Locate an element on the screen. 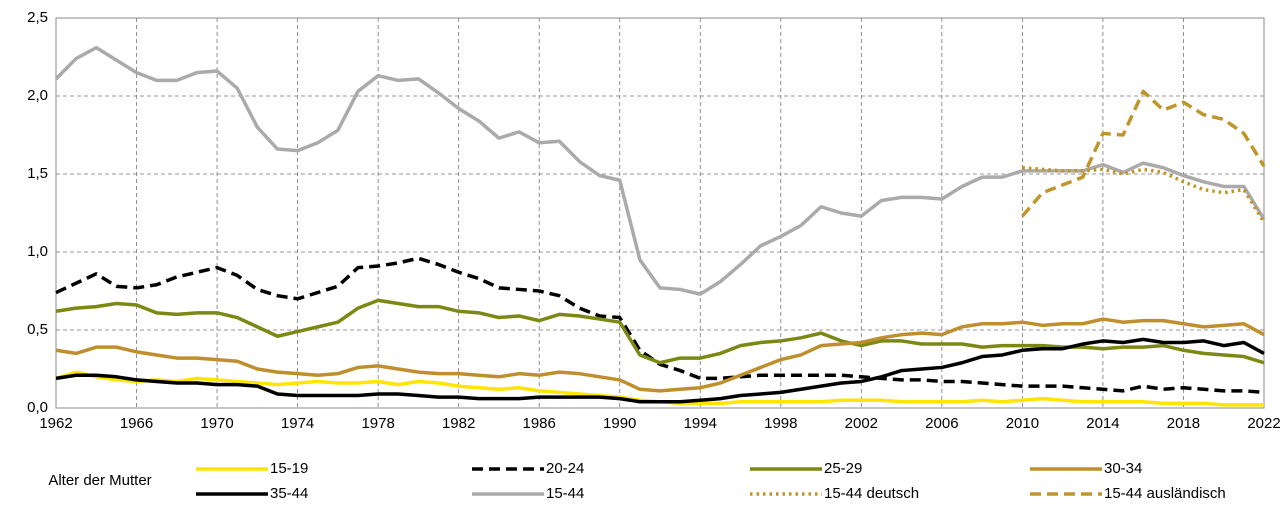 This screenshot has width=1284, height=506. legend-label: 20-24 is located at coordinates (565, 468).